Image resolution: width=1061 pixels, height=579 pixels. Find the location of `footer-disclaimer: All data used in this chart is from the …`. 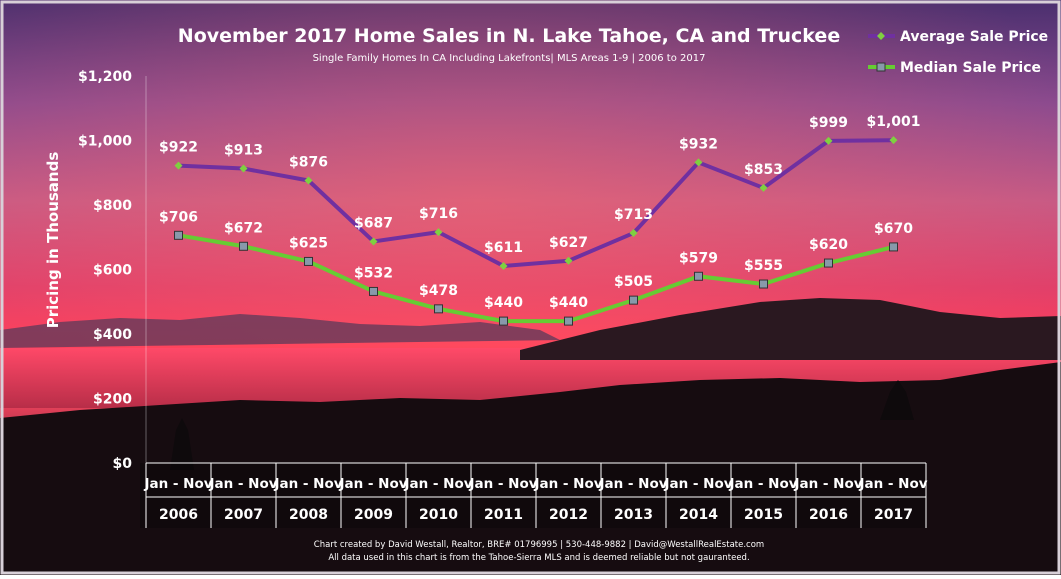

footer-disclaimer: All data used in this chart is from the … is located at coordinates (538, 558).